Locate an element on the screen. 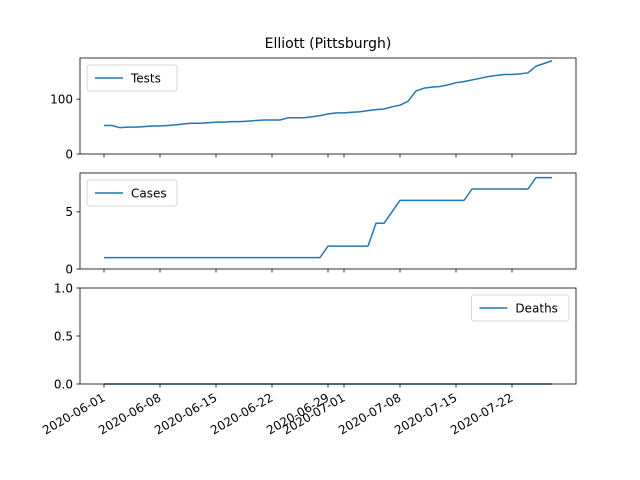 This screenshot has width=640, height=480. legend: Tests is located at coordinates (132, 78).